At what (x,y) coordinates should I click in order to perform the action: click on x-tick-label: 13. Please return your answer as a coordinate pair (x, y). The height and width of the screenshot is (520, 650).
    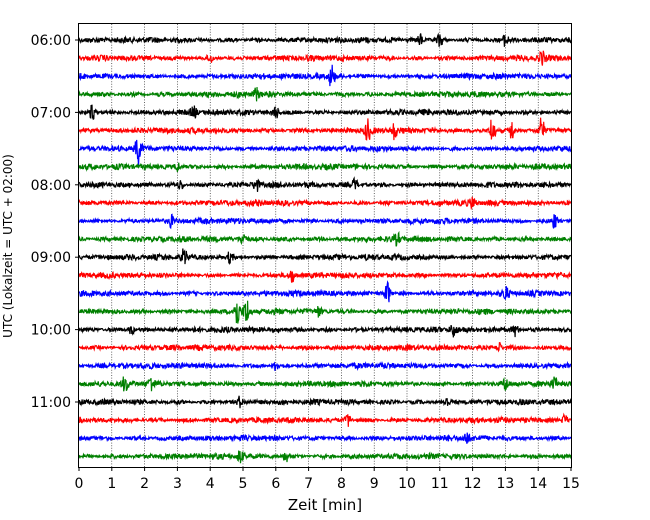
    Looking at the image, I should click on (505, 484).